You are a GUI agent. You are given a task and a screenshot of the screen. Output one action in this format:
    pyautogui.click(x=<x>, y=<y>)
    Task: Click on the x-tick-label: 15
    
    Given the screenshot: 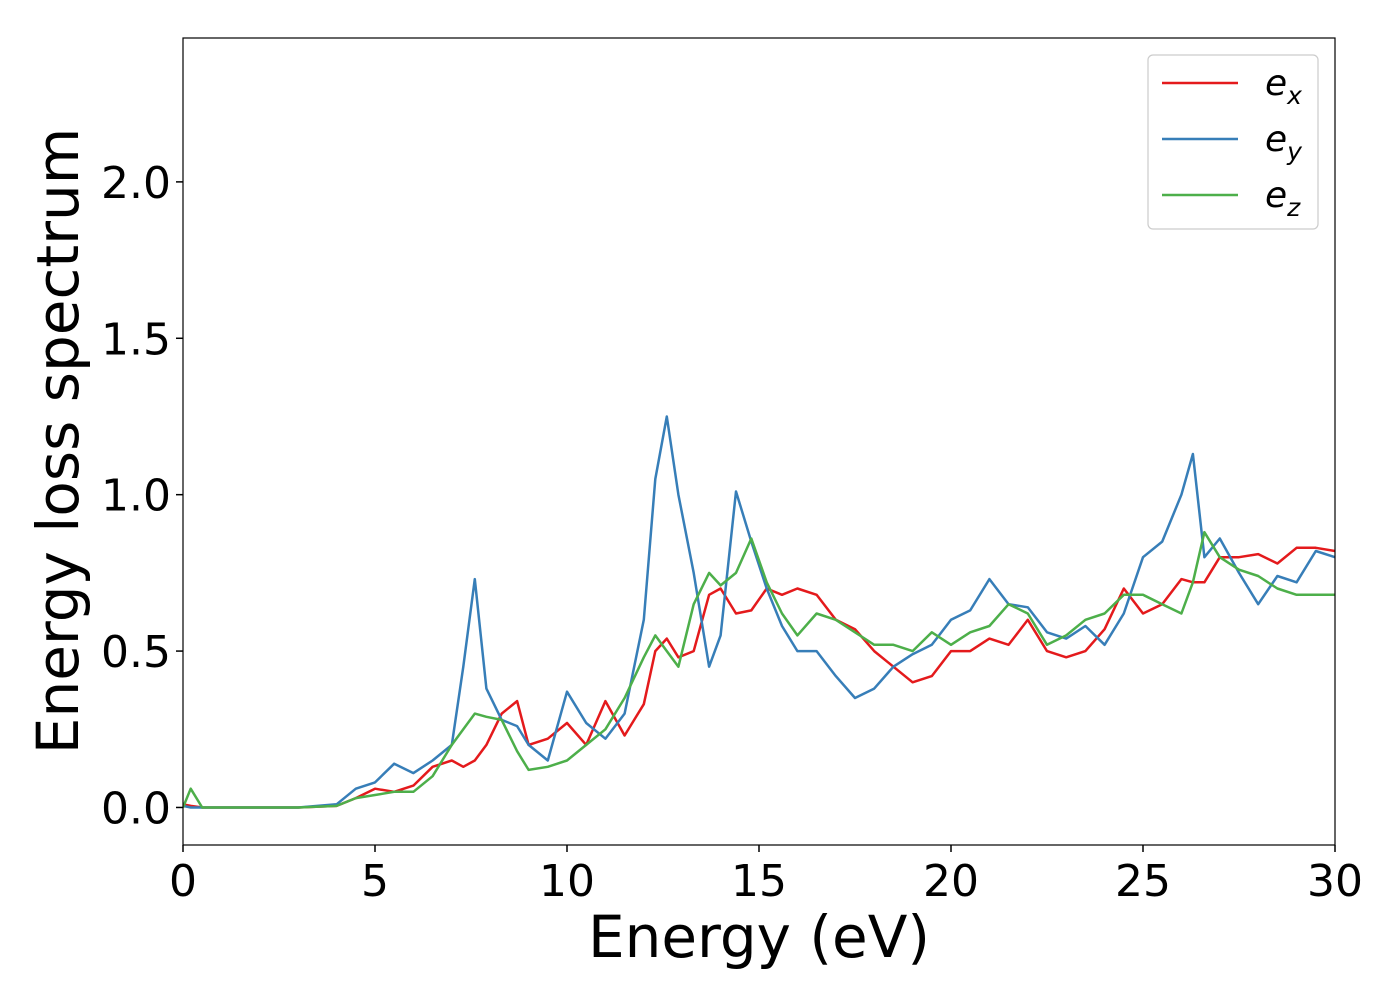 What is the action you would take?
    pyautogui.click(x=759, y=881)
    